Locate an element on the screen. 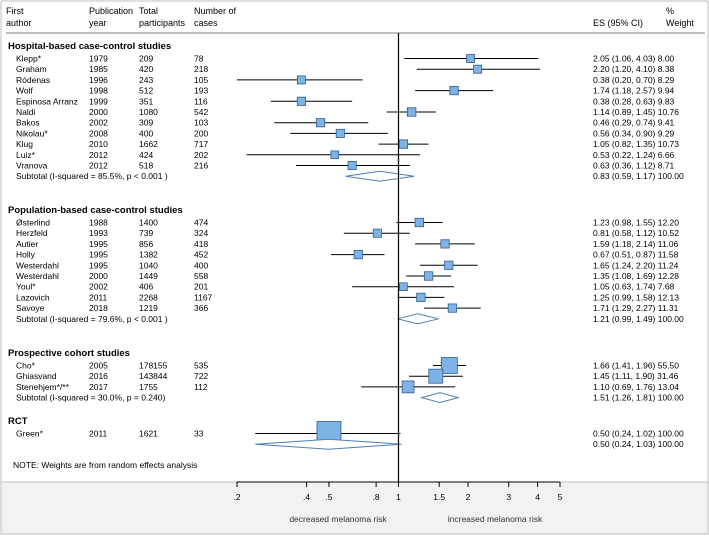 This screenshot has width=709, height=540. study-es-text: 1.25 (0.99, 1.58) 12.13 is located at coordinates (636, 297).